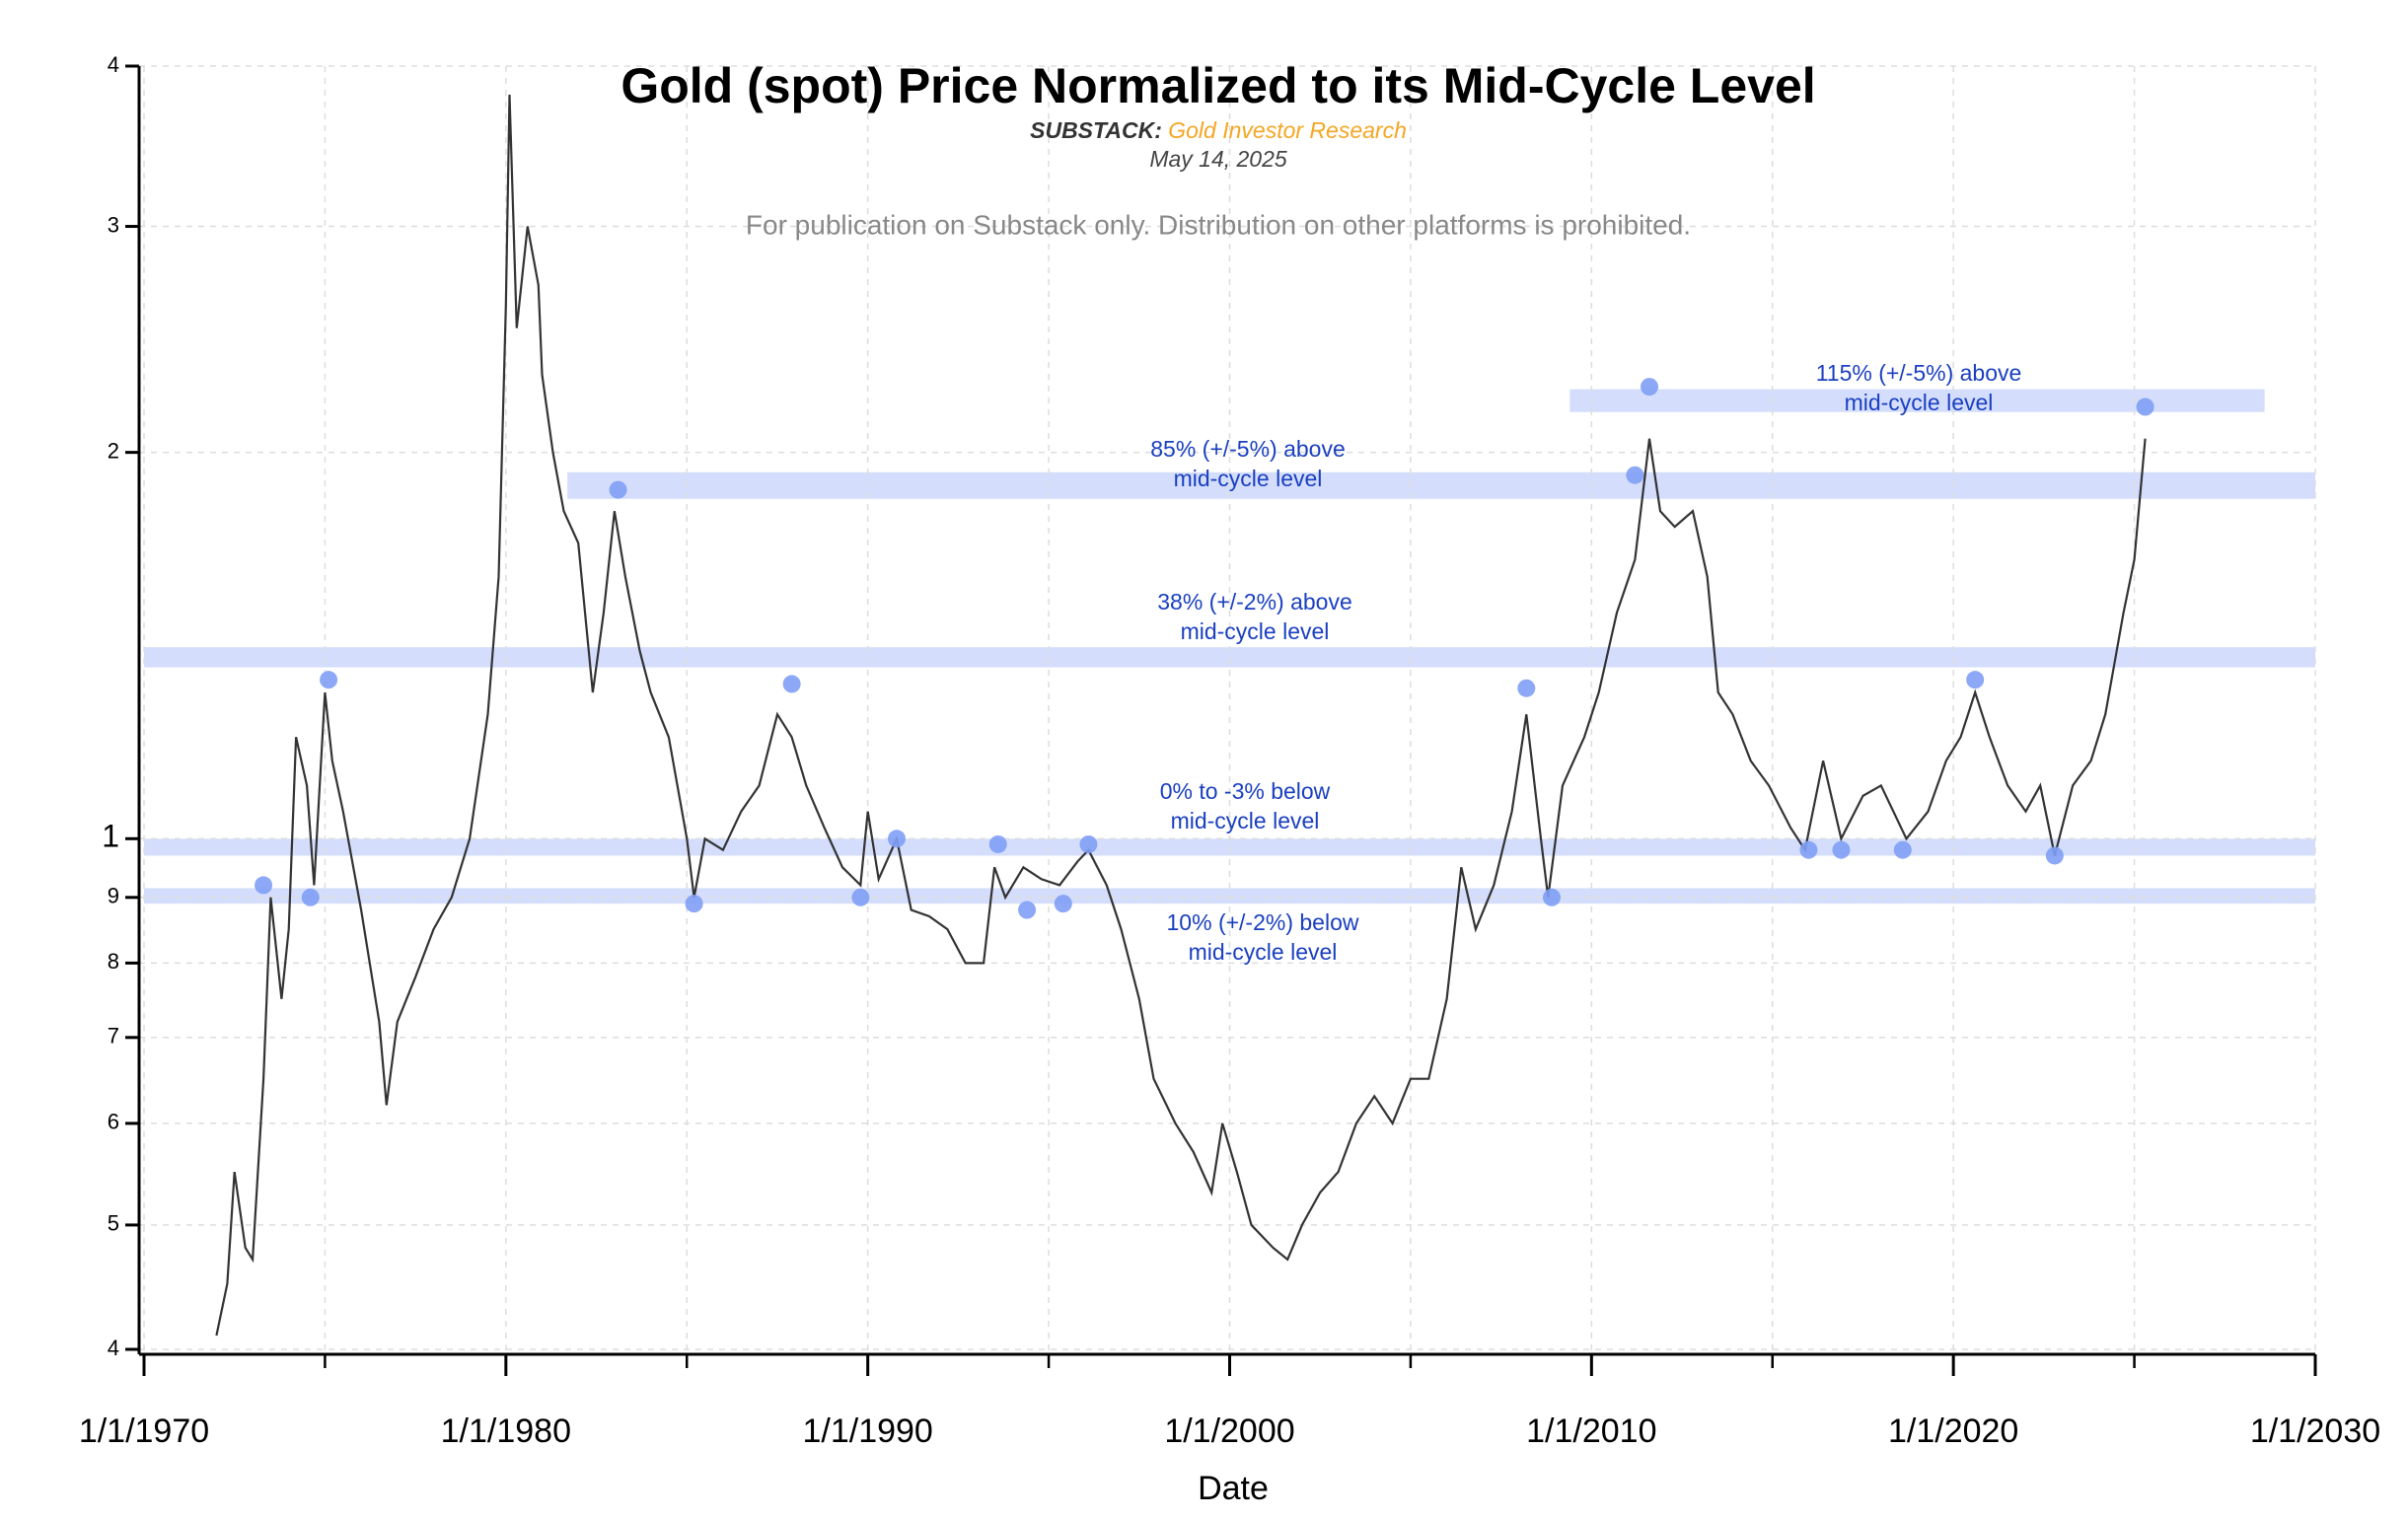  What do you see at coordinates (1218, 159) in the screenshot?
I see `date: May 14, 2025` at bounding box center [1218, 159].